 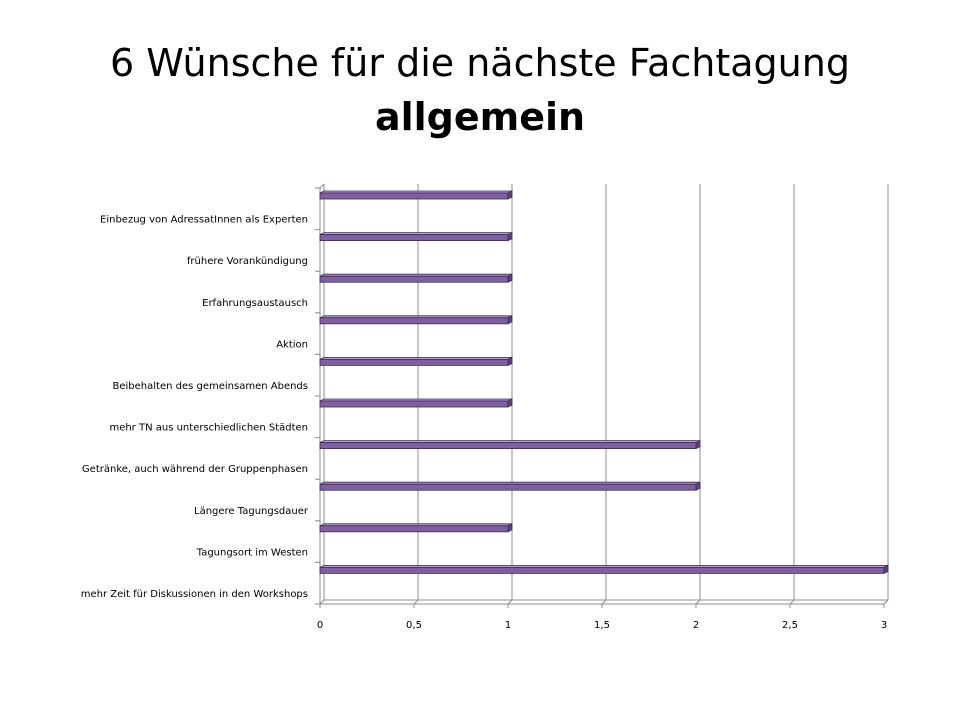 What do you see at coordinates (696, 625) in the screenshot?
I see `x-tick-label: 2` at bounding box center [696, 625].